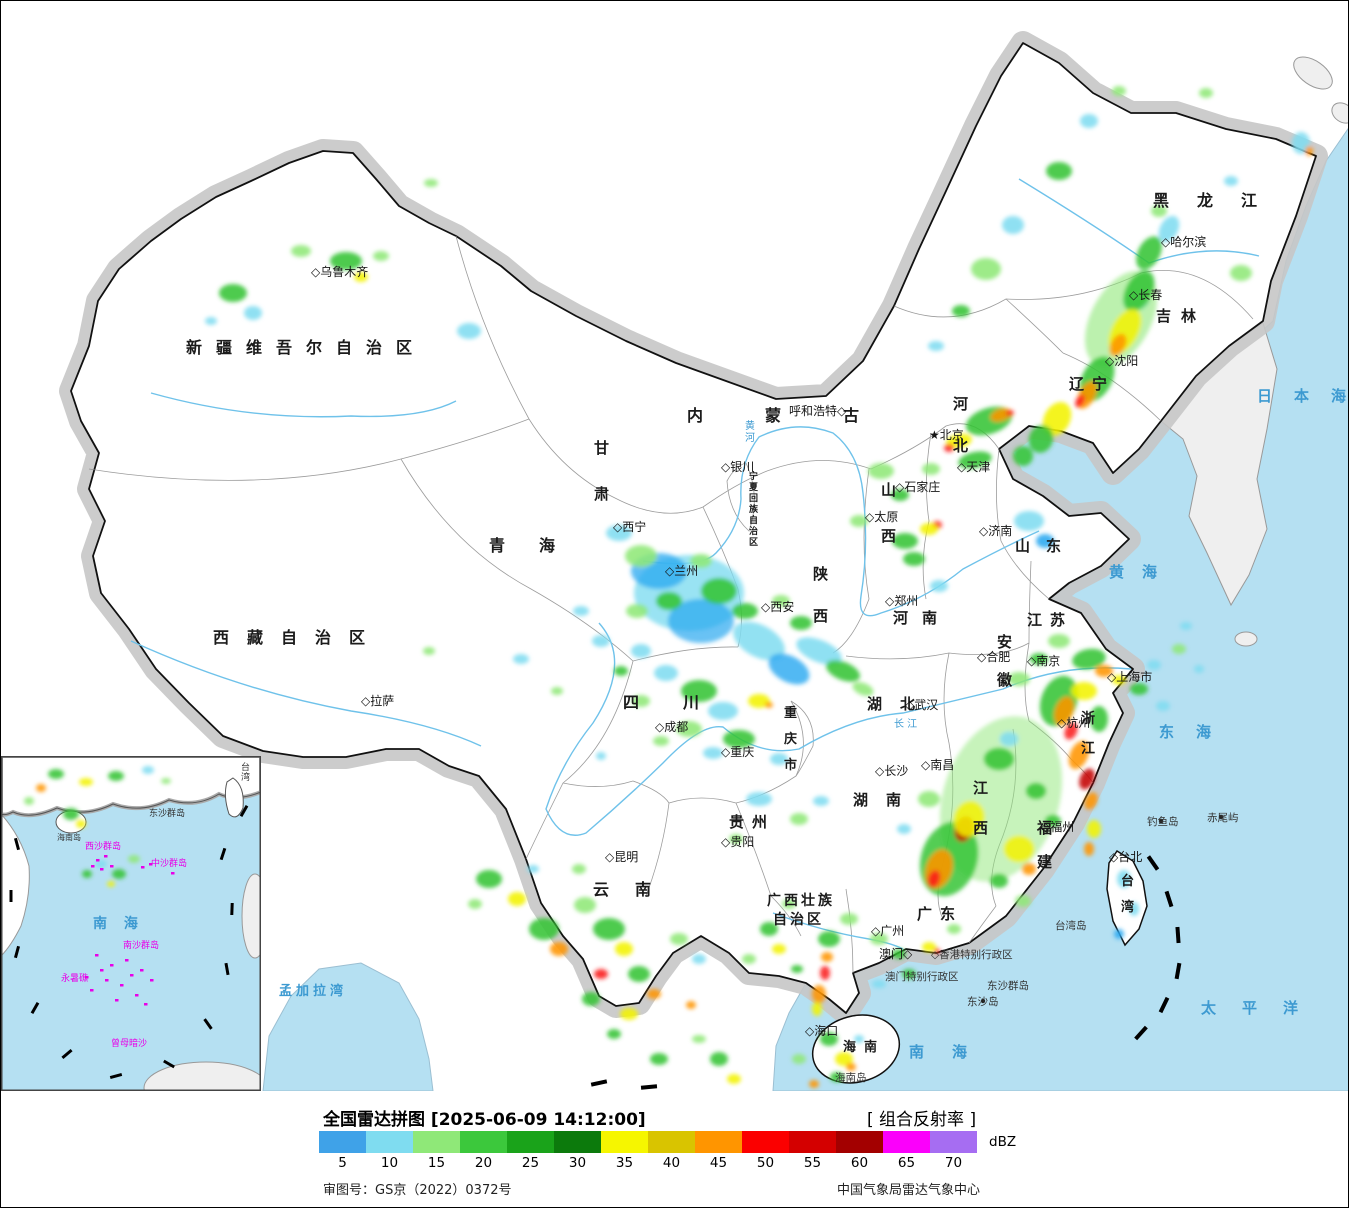 This screenshot has width=1349, height=1208. I want to click on sea-label: 南海, so click(952, 1052).